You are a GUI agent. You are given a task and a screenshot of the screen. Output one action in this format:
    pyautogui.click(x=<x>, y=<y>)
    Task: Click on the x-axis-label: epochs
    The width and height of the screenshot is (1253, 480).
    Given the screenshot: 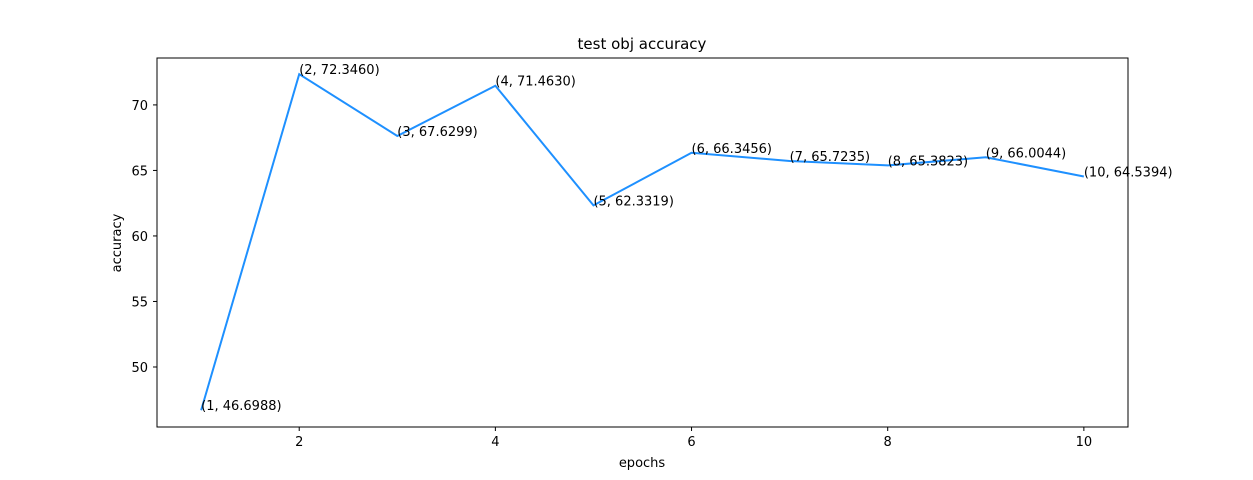 What is the action you would take?
    pyautogui.click(x=642, y=463)
    